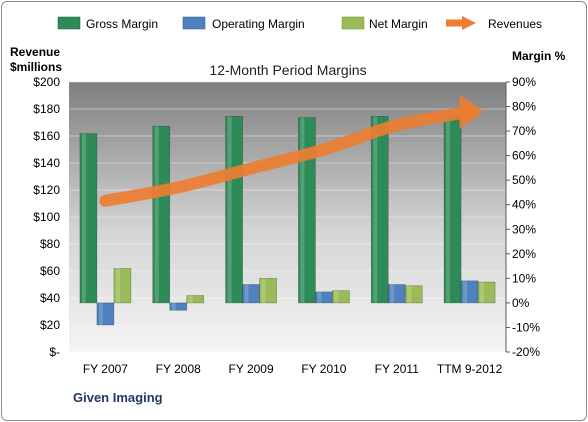  I want to click on legend-item-revenues: Revenues, so click(494, 23).